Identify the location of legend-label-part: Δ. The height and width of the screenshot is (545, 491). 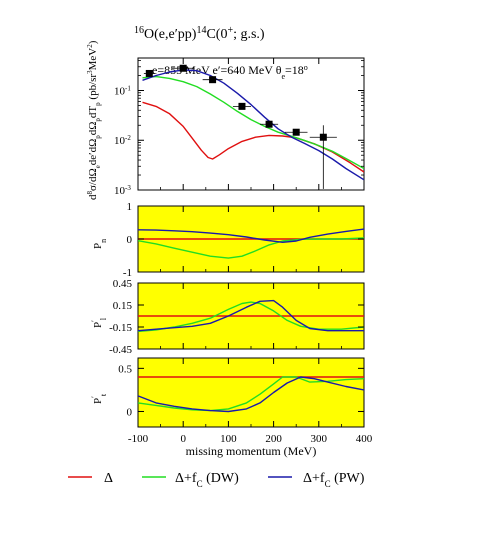
(108, 478).